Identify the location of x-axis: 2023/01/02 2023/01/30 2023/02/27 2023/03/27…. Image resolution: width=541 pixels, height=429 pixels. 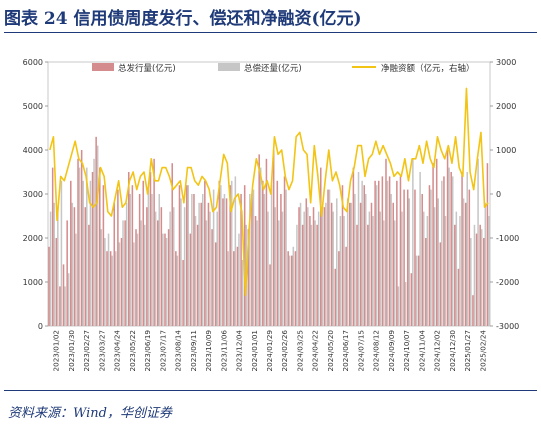
(270, 351).